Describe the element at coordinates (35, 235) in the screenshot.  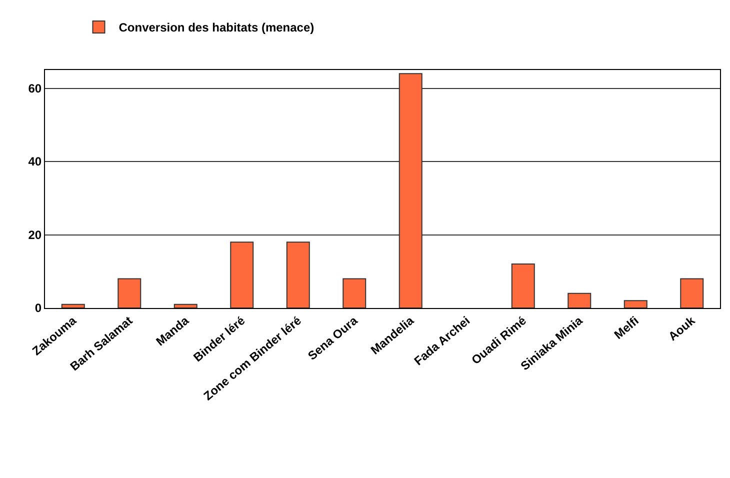
I see `y-tick-label: 20` at that location.